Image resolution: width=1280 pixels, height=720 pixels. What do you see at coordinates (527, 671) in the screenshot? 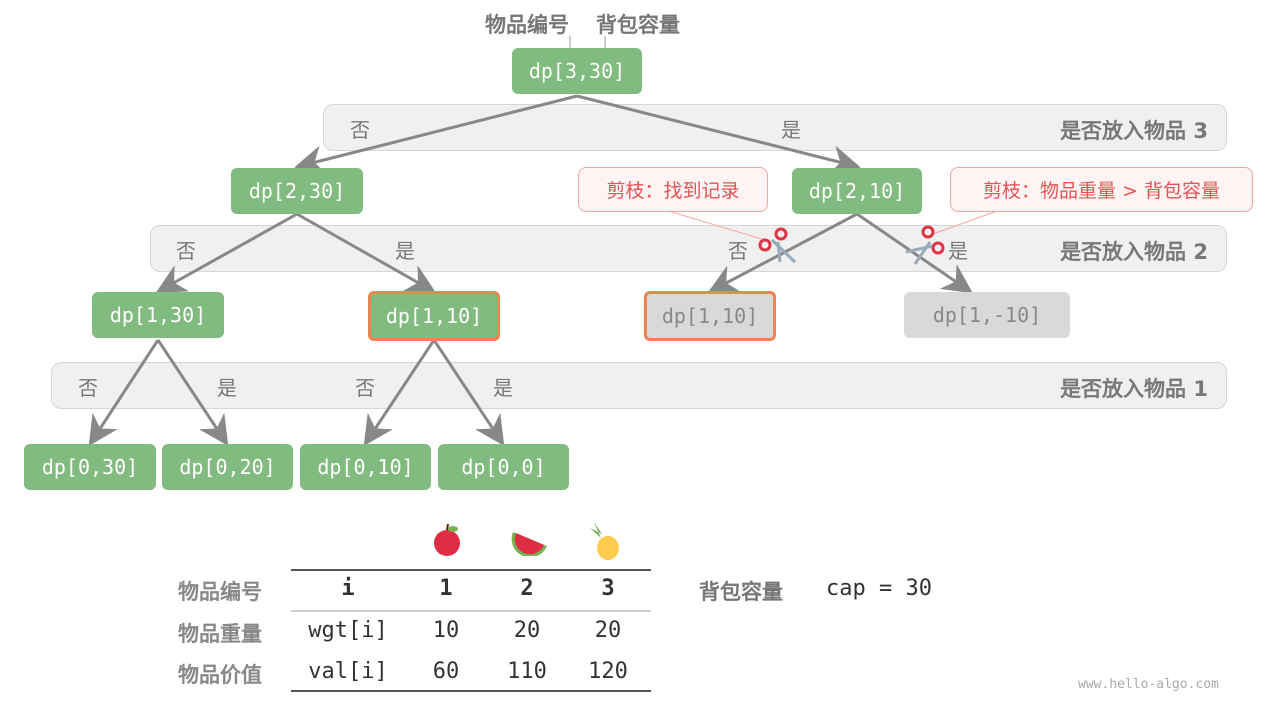
I see `value-cell: 110` at bounding box center [527, 671].